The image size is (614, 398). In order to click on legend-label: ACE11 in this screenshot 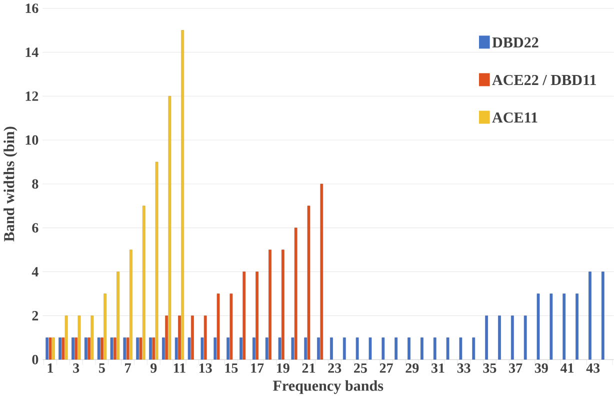, I will do `click(515, 117)`.